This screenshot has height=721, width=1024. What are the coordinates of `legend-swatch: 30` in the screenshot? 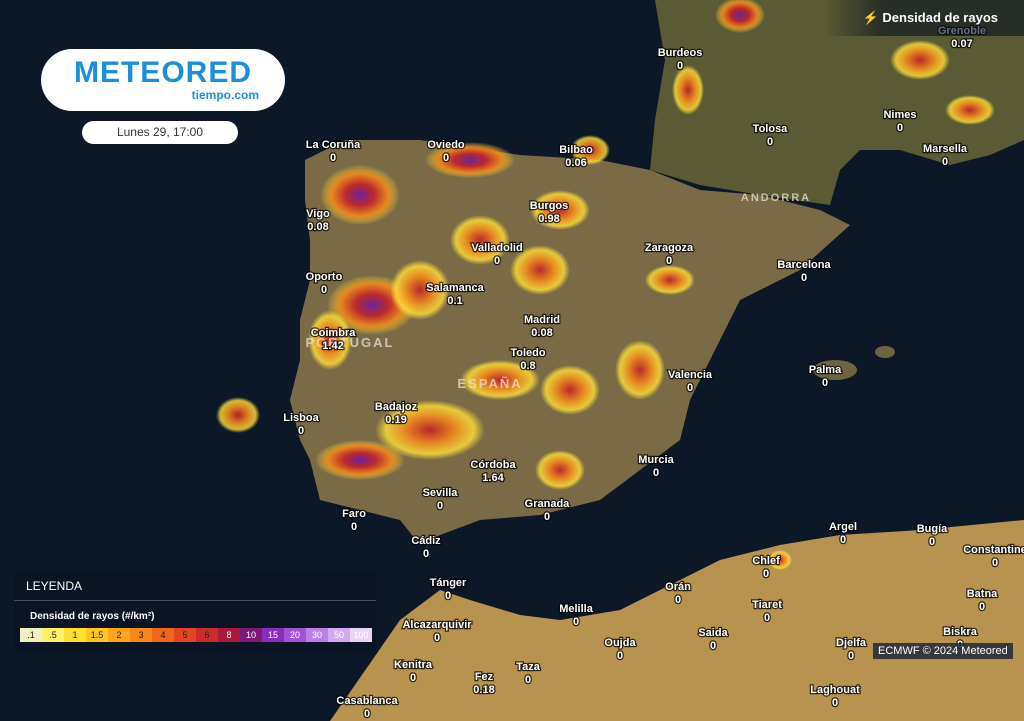 It's located at (317, 635).